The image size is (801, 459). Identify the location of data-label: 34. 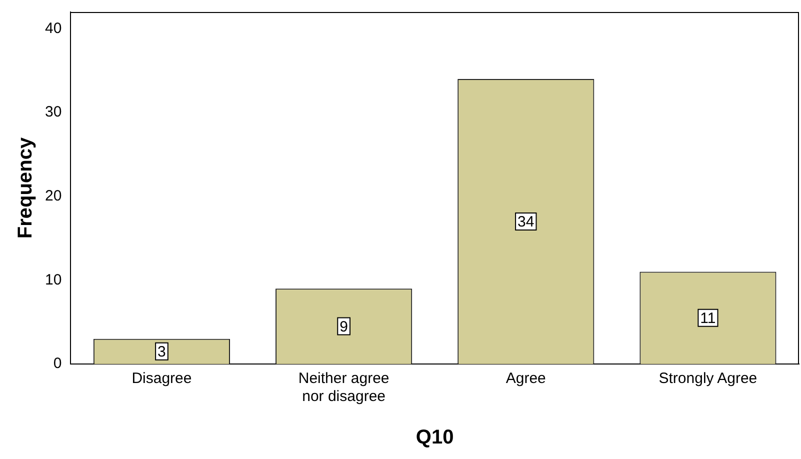
(526, 222).